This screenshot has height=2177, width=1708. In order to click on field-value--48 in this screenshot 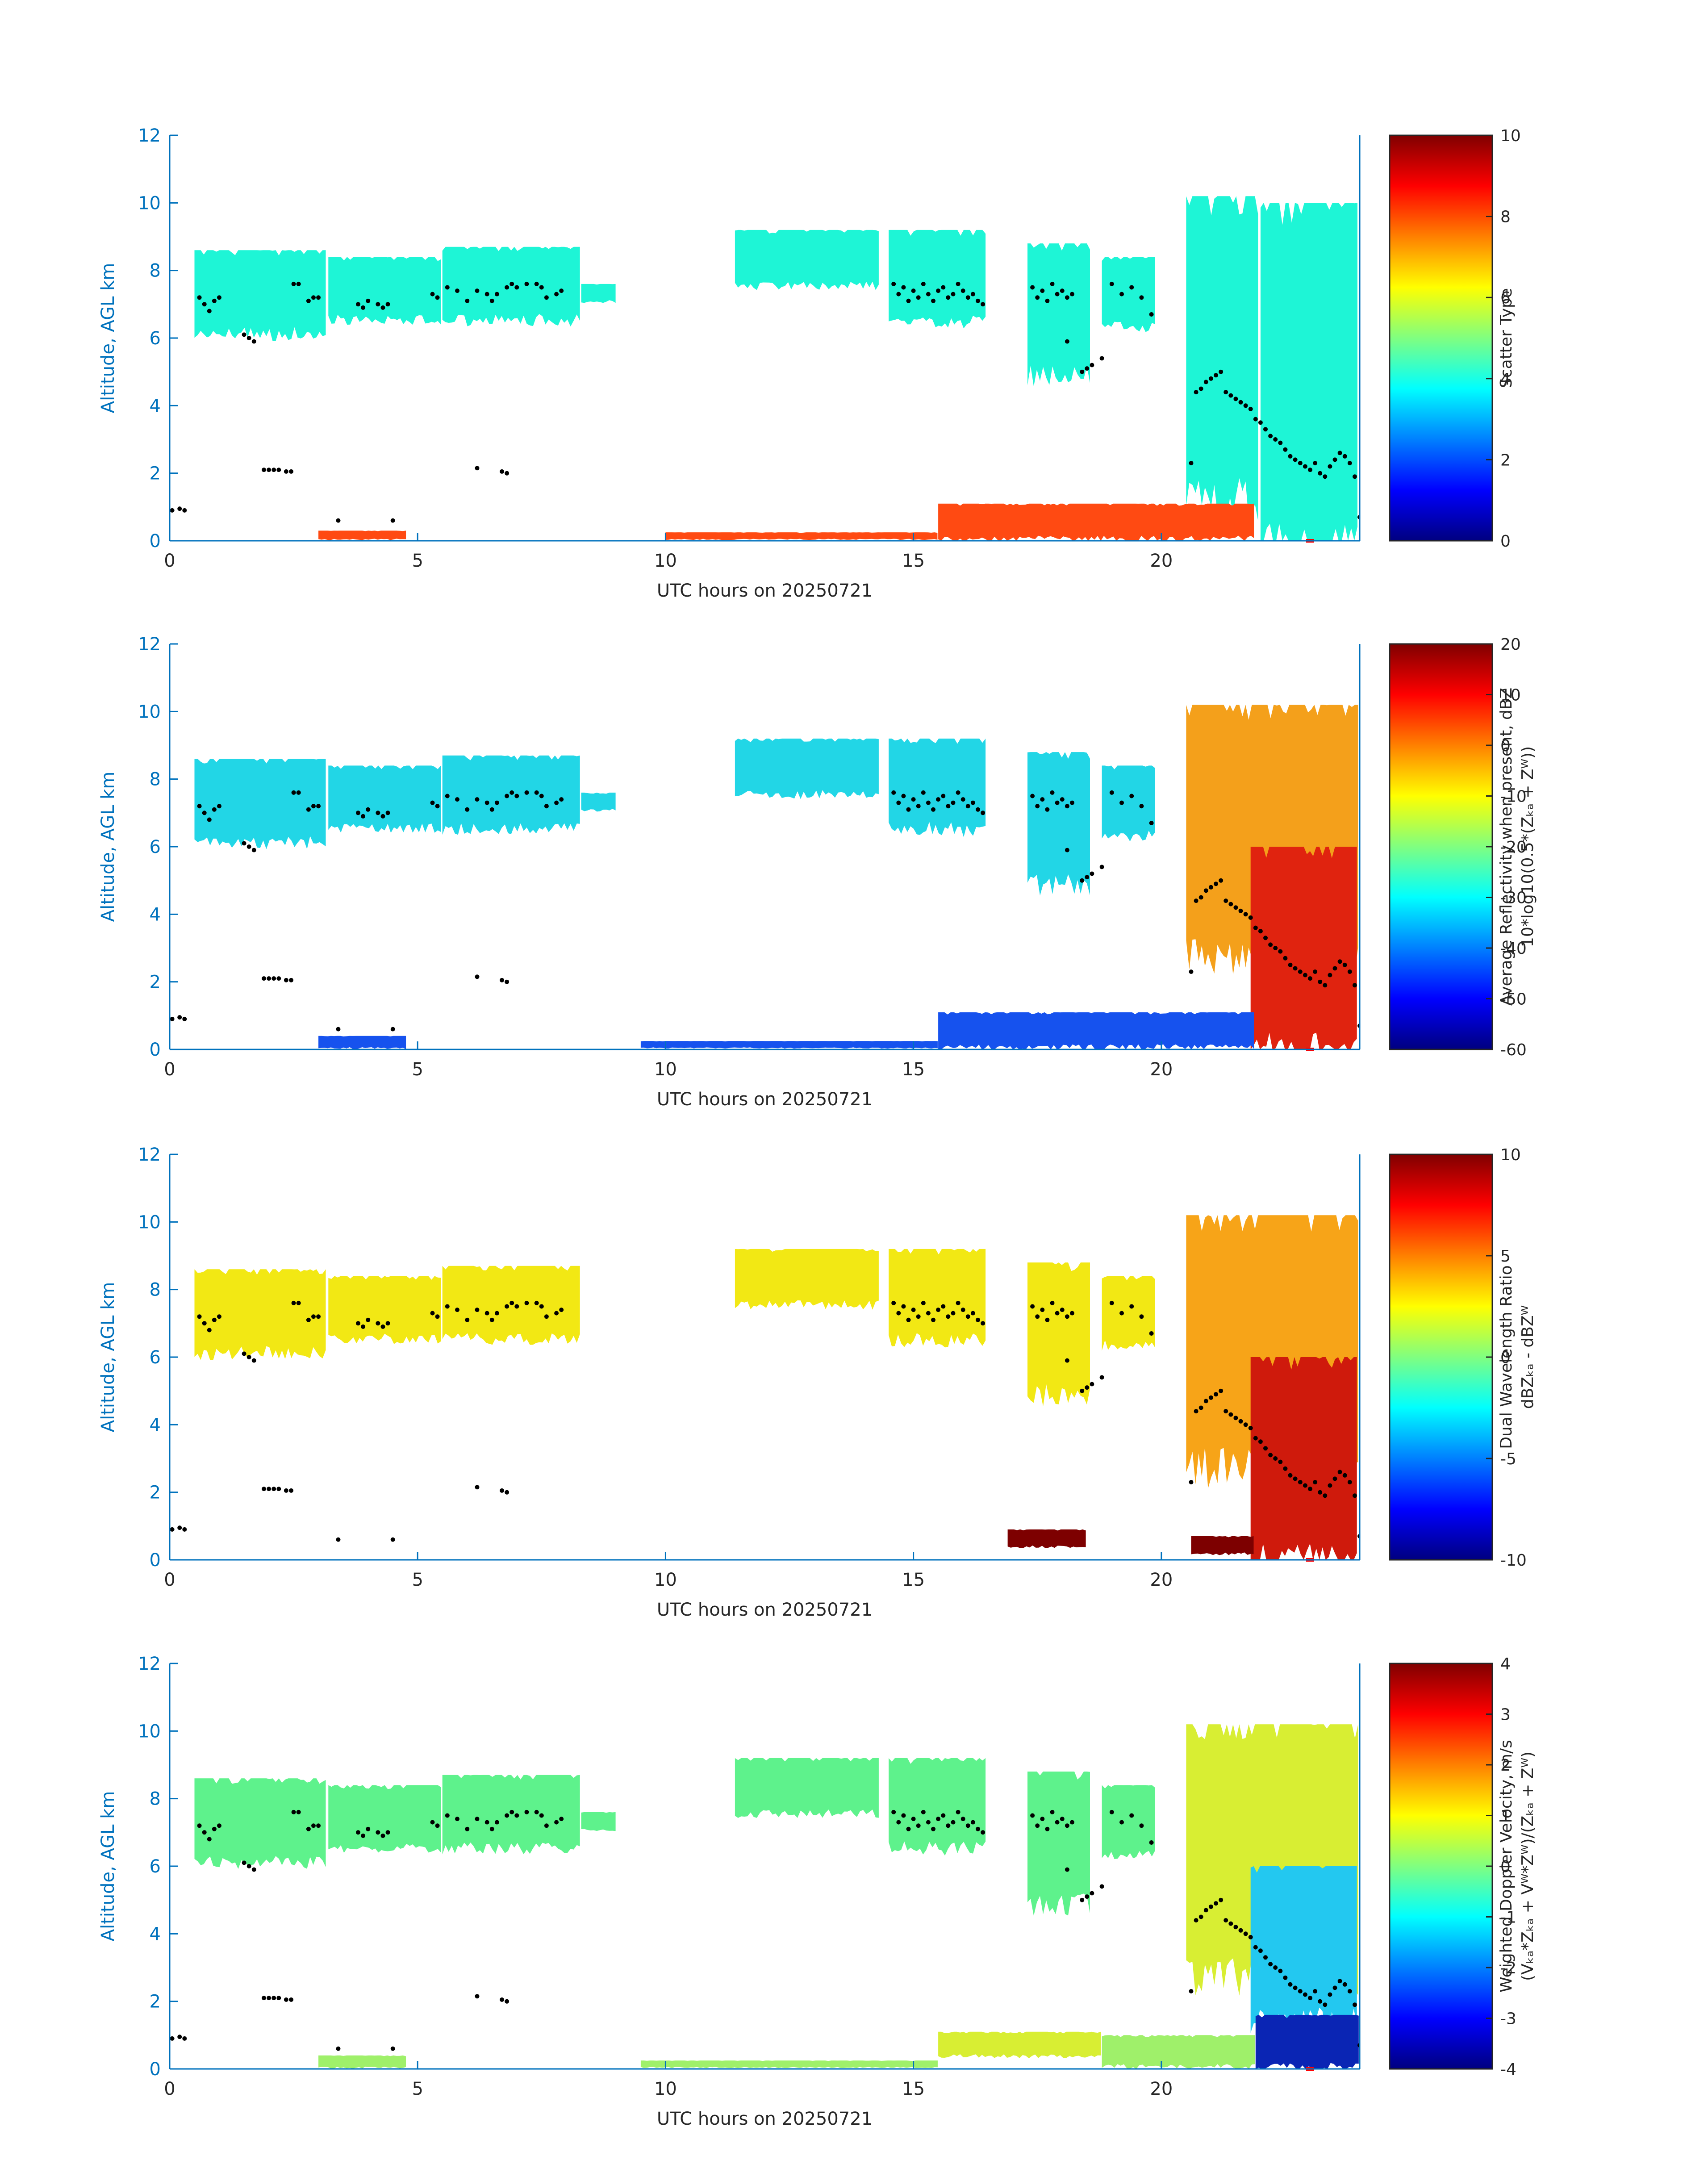, I will do `click(786, 1030)`.